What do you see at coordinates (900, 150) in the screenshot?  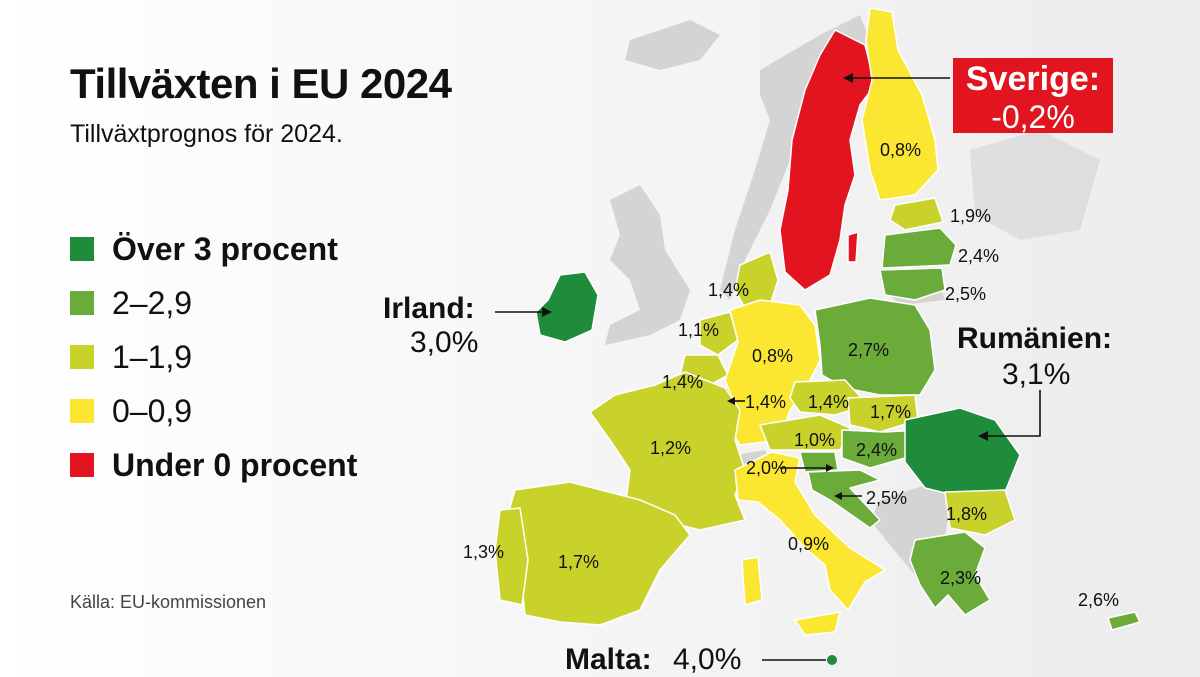 I see `label-finland: 0,8%` at bounding box center [900, 150].